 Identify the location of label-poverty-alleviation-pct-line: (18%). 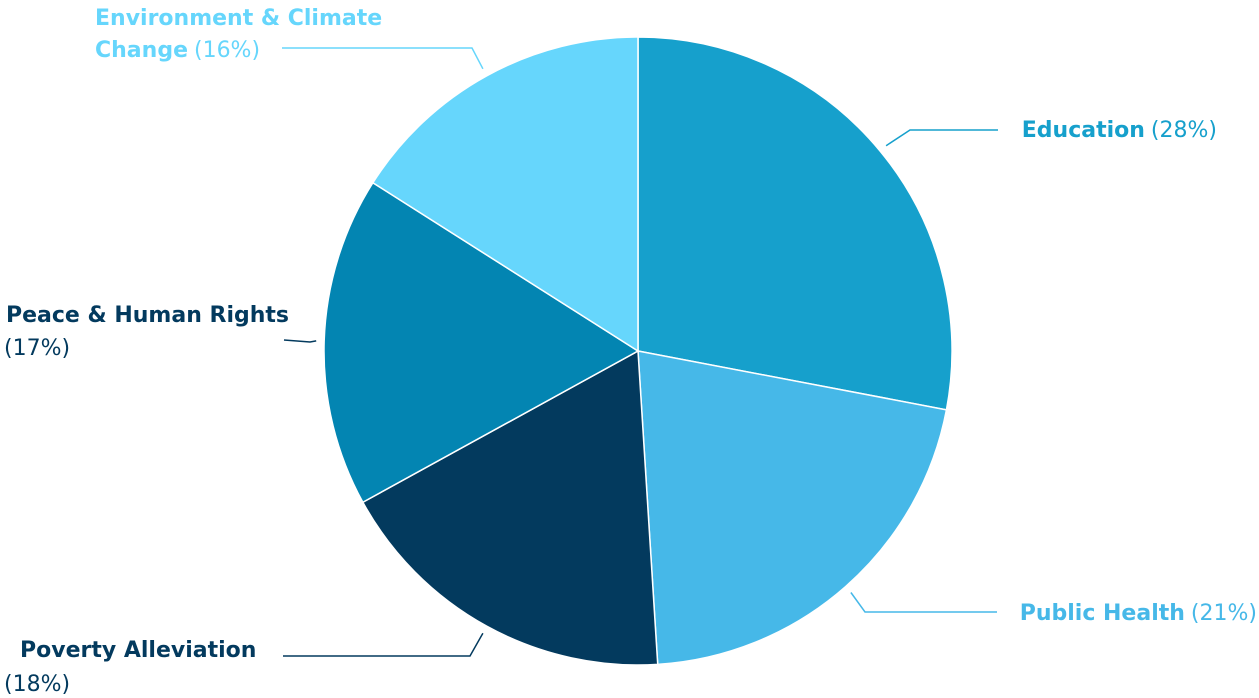
(37, 684).